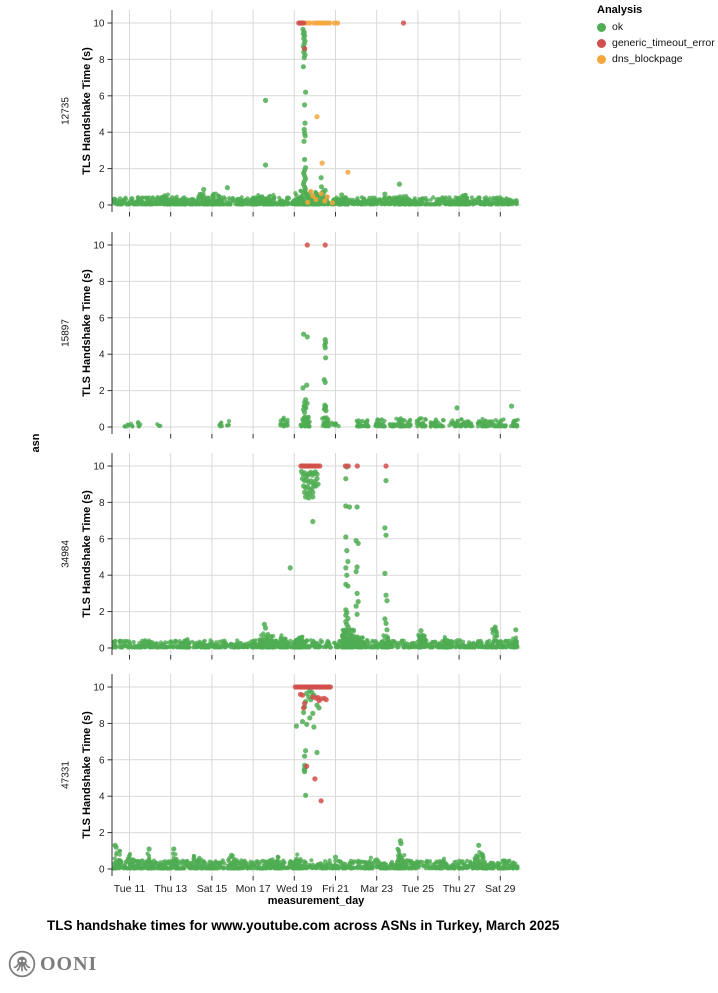 The width and height of the screenshot is (718, 993). What do you see at coordinates (618, 27) in the screenshot?
I see `legend-item-label: ok` at bounding box center [618, 27].